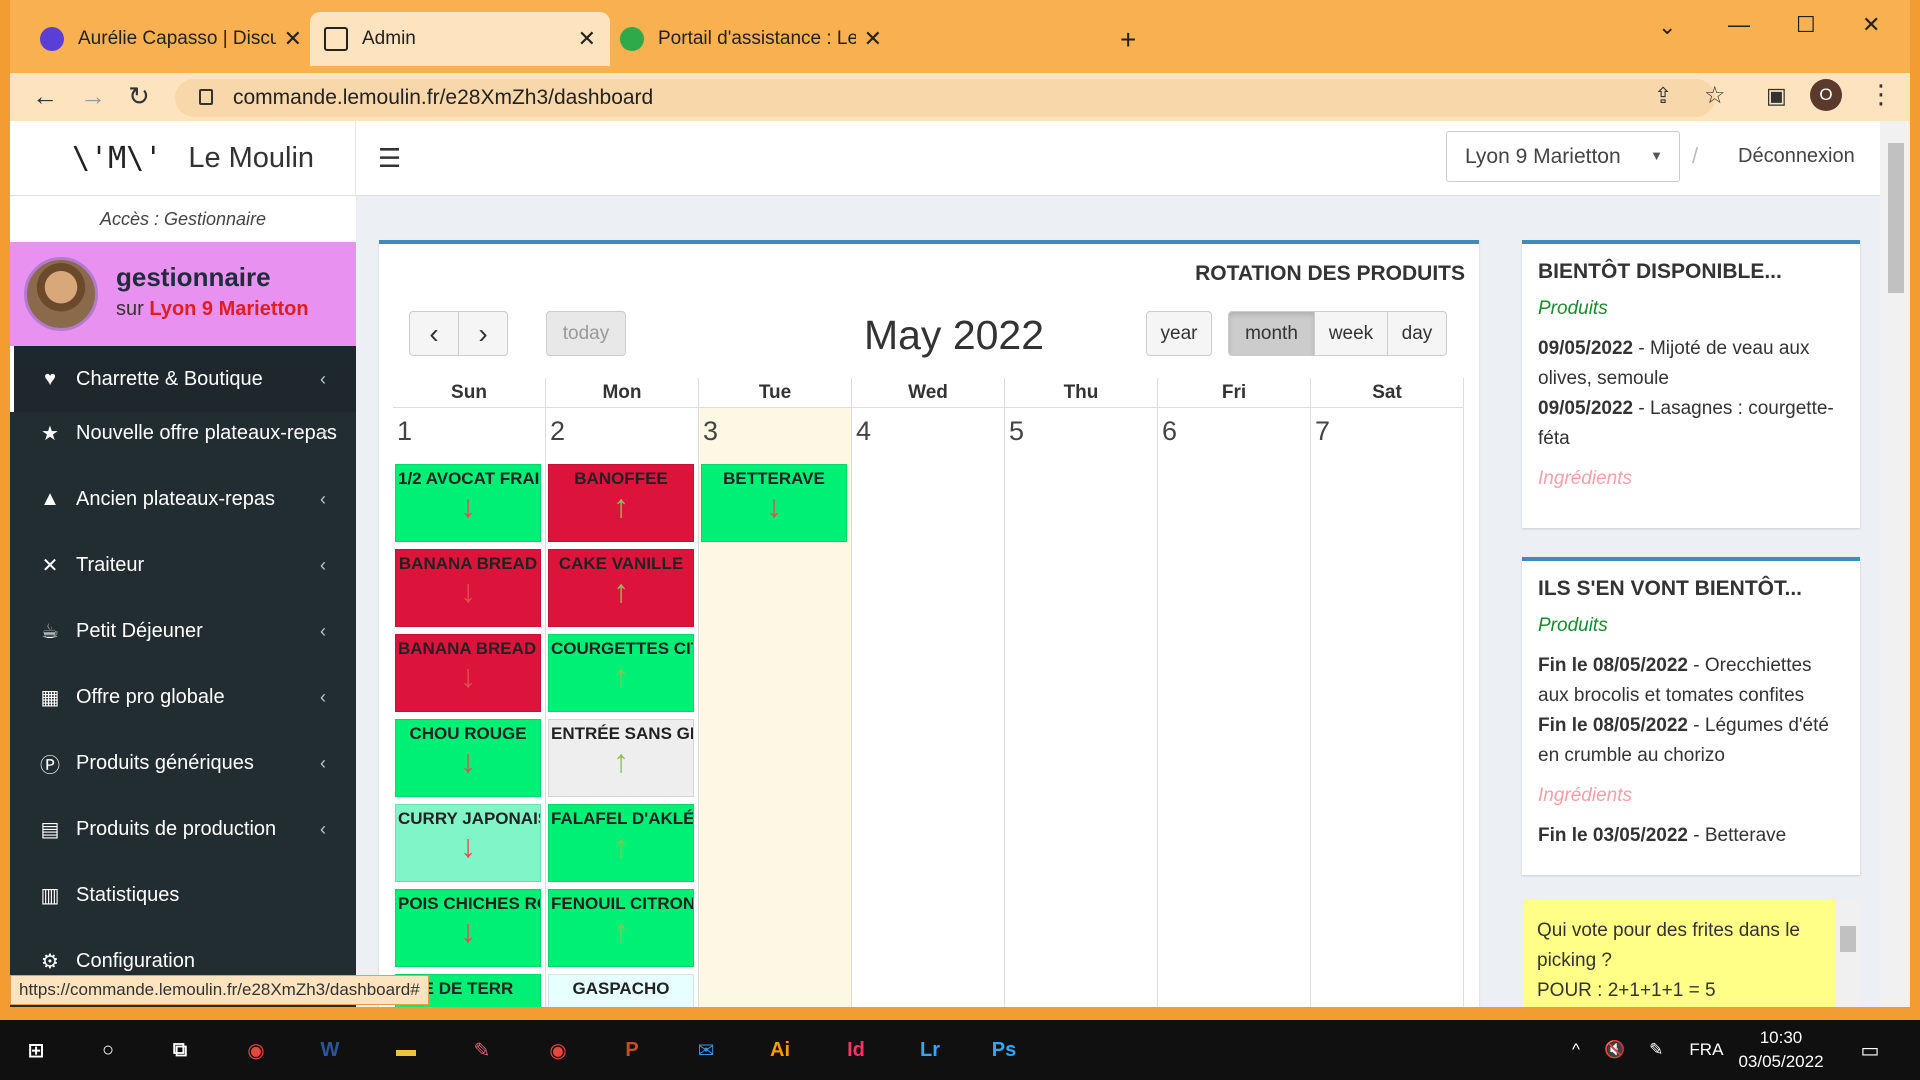  What do you see at coordinates (1614, 1049) in the screenshot?
I see `volume-muted-icon: 🔇` at bounding box center [1614, 1049].